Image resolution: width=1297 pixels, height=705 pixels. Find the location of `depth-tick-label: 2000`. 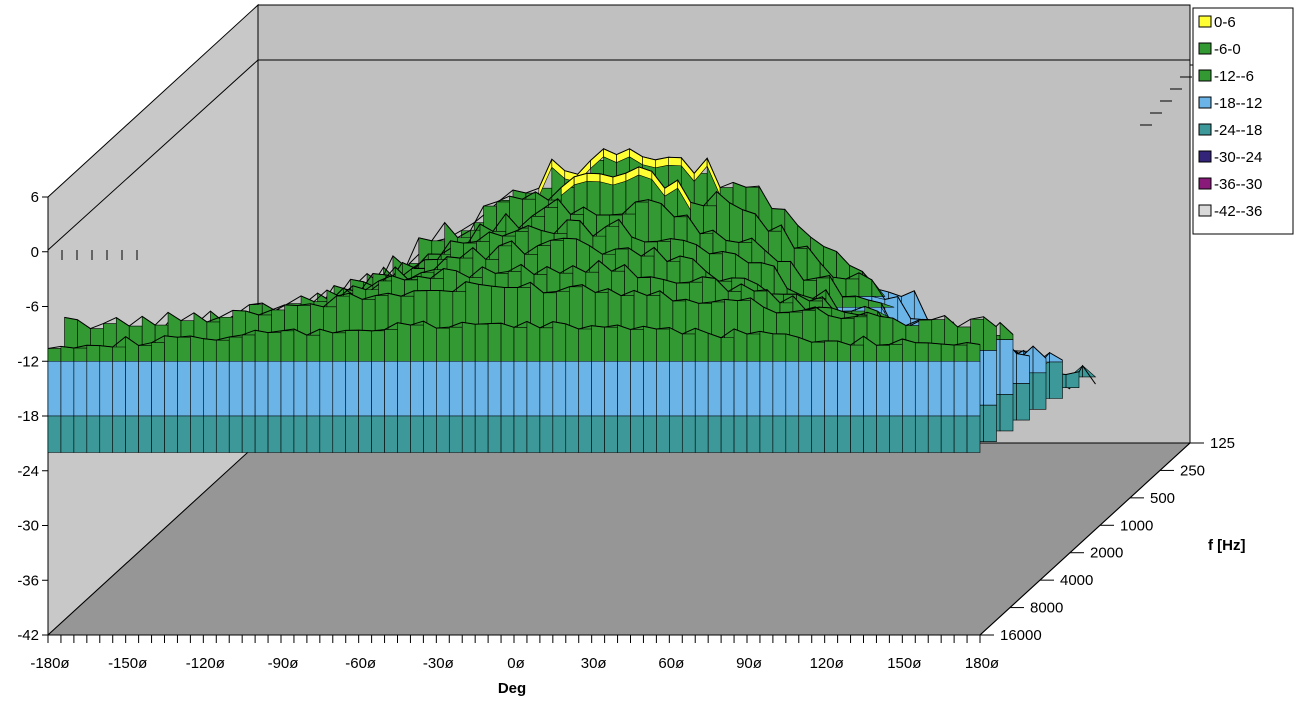

depth-tick-label: 2000 is located at coordinates (1106, 553).